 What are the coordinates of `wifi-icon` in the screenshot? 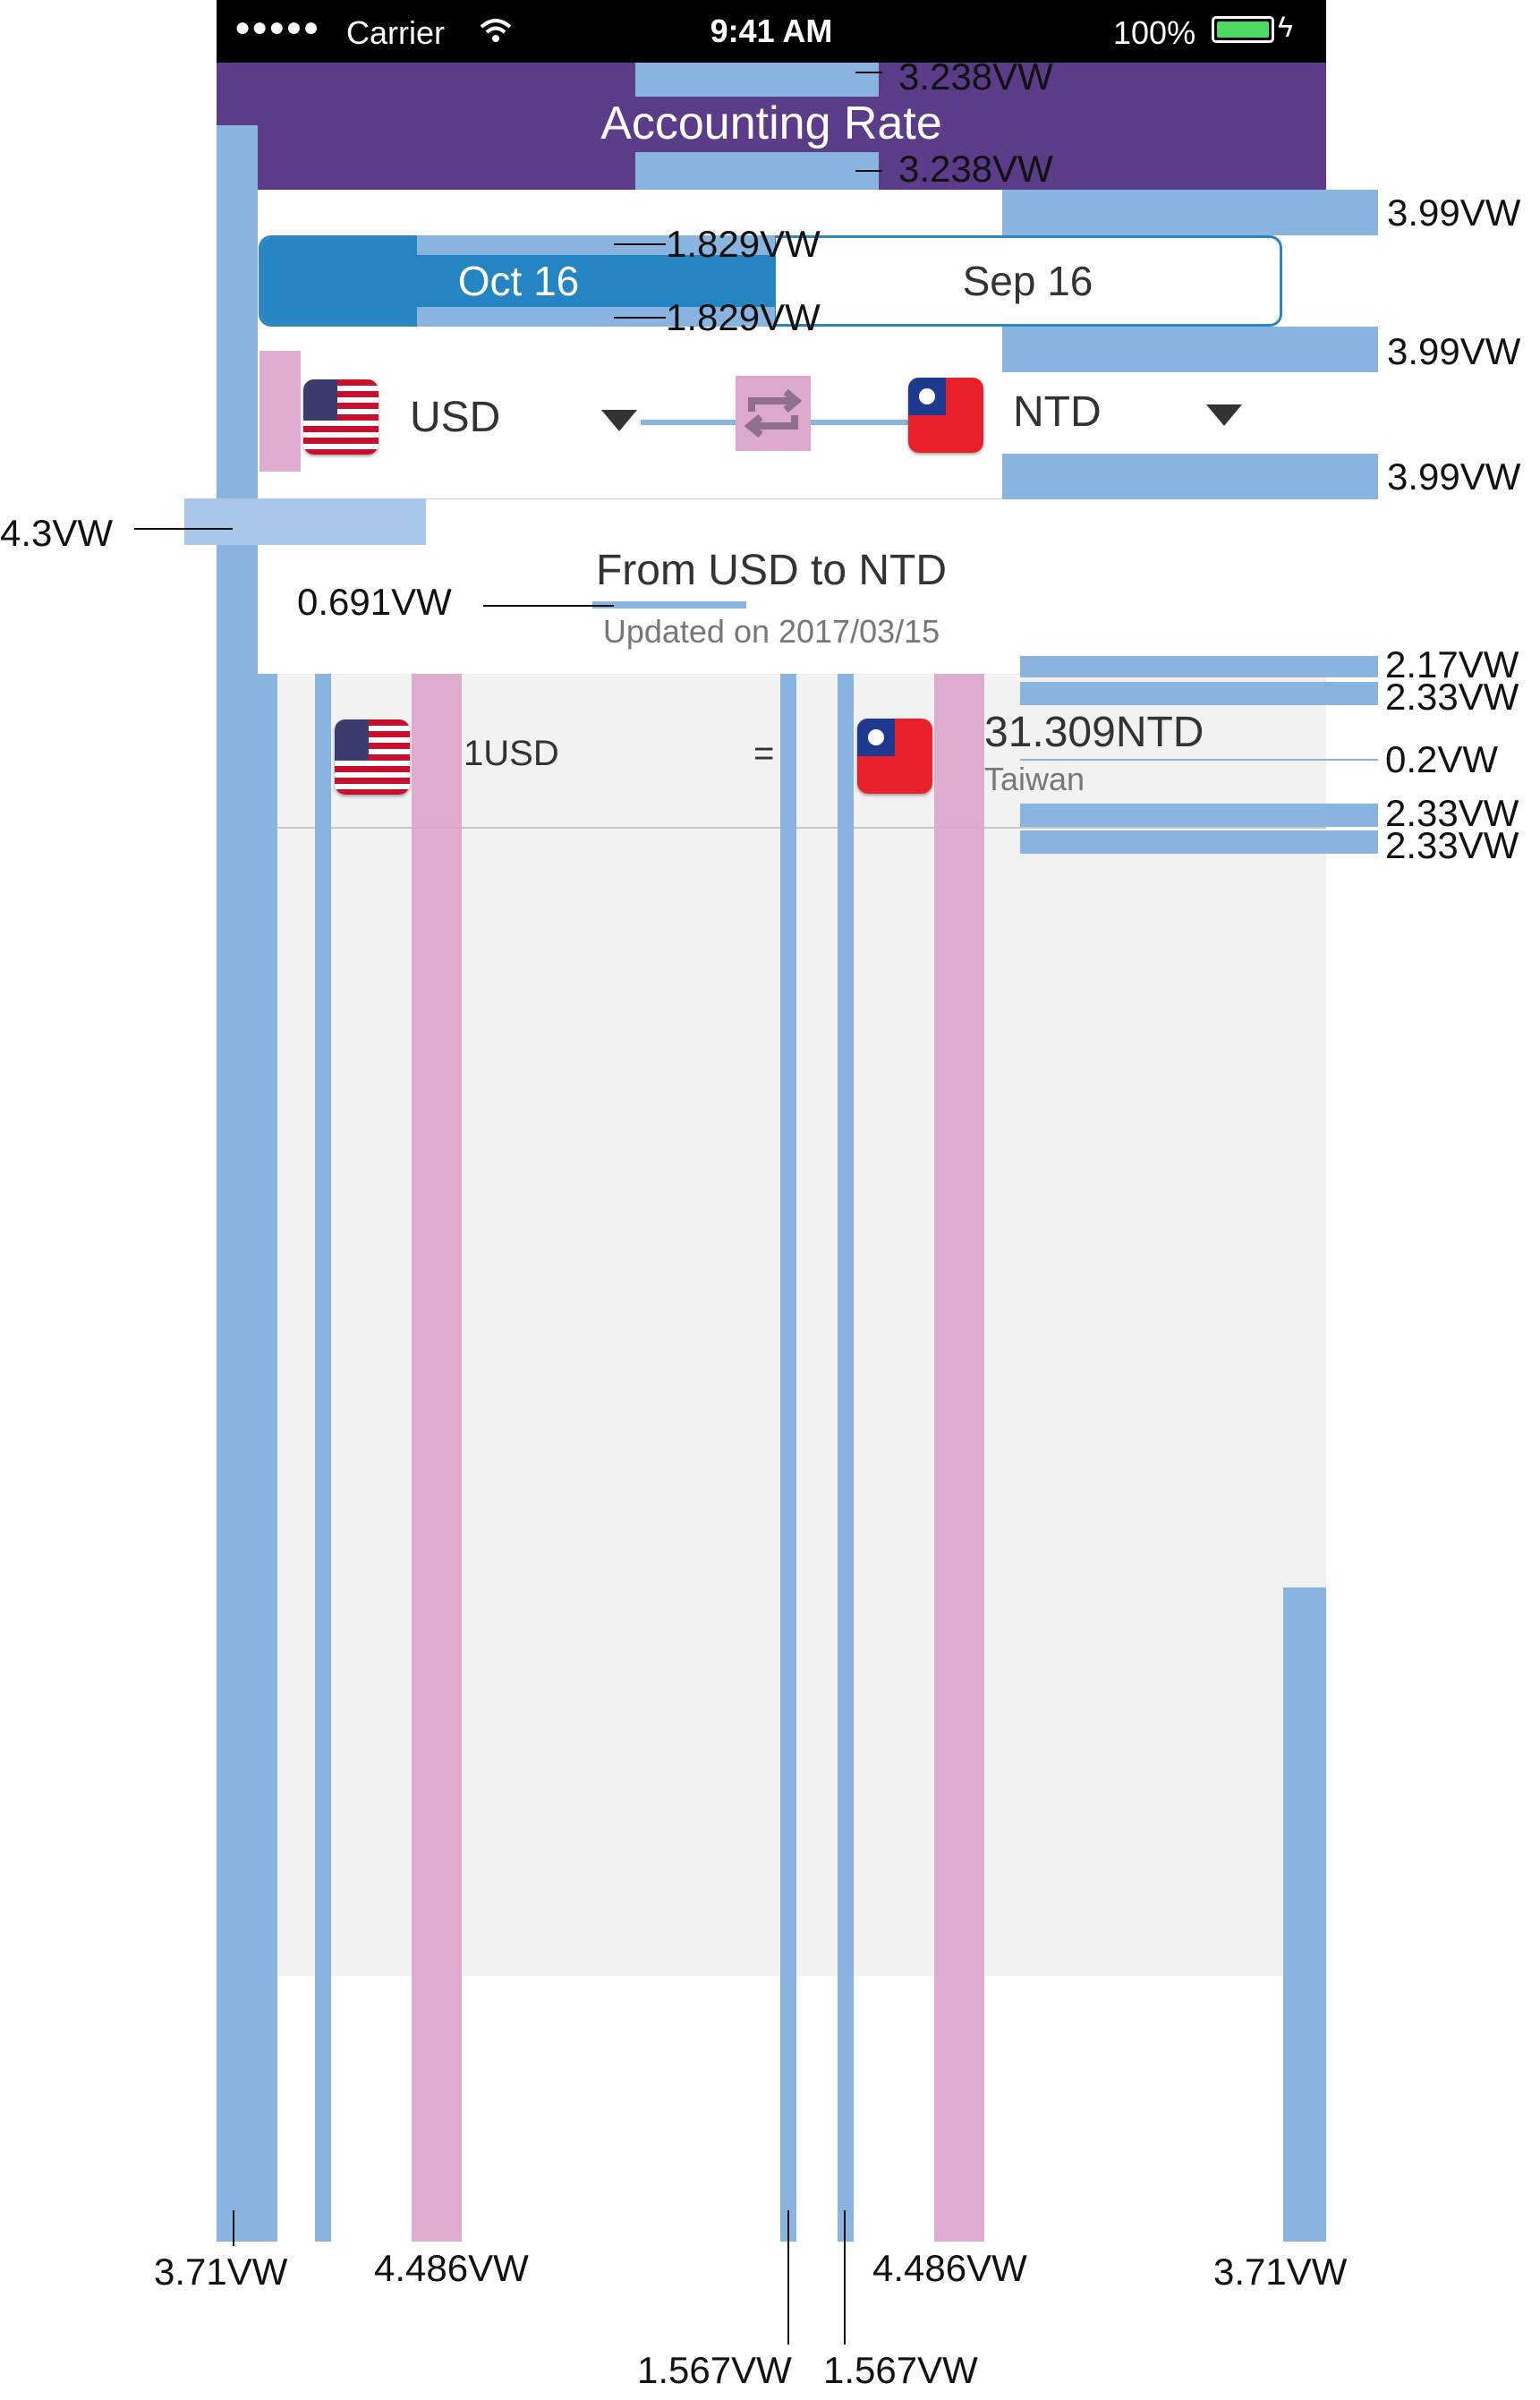 It's located at (496, 30).